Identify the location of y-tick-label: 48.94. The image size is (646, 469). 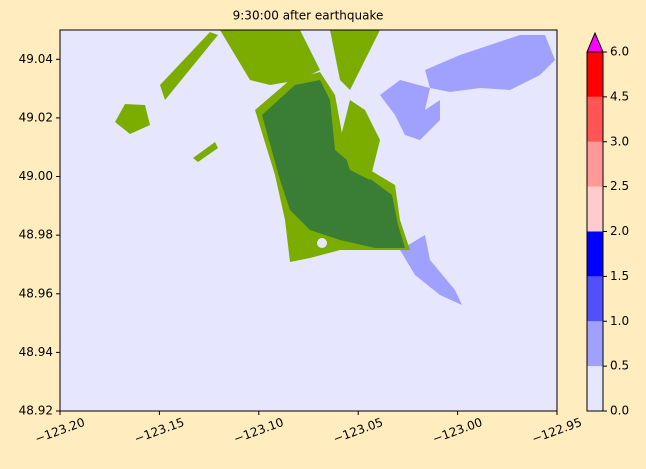
(36, 352).